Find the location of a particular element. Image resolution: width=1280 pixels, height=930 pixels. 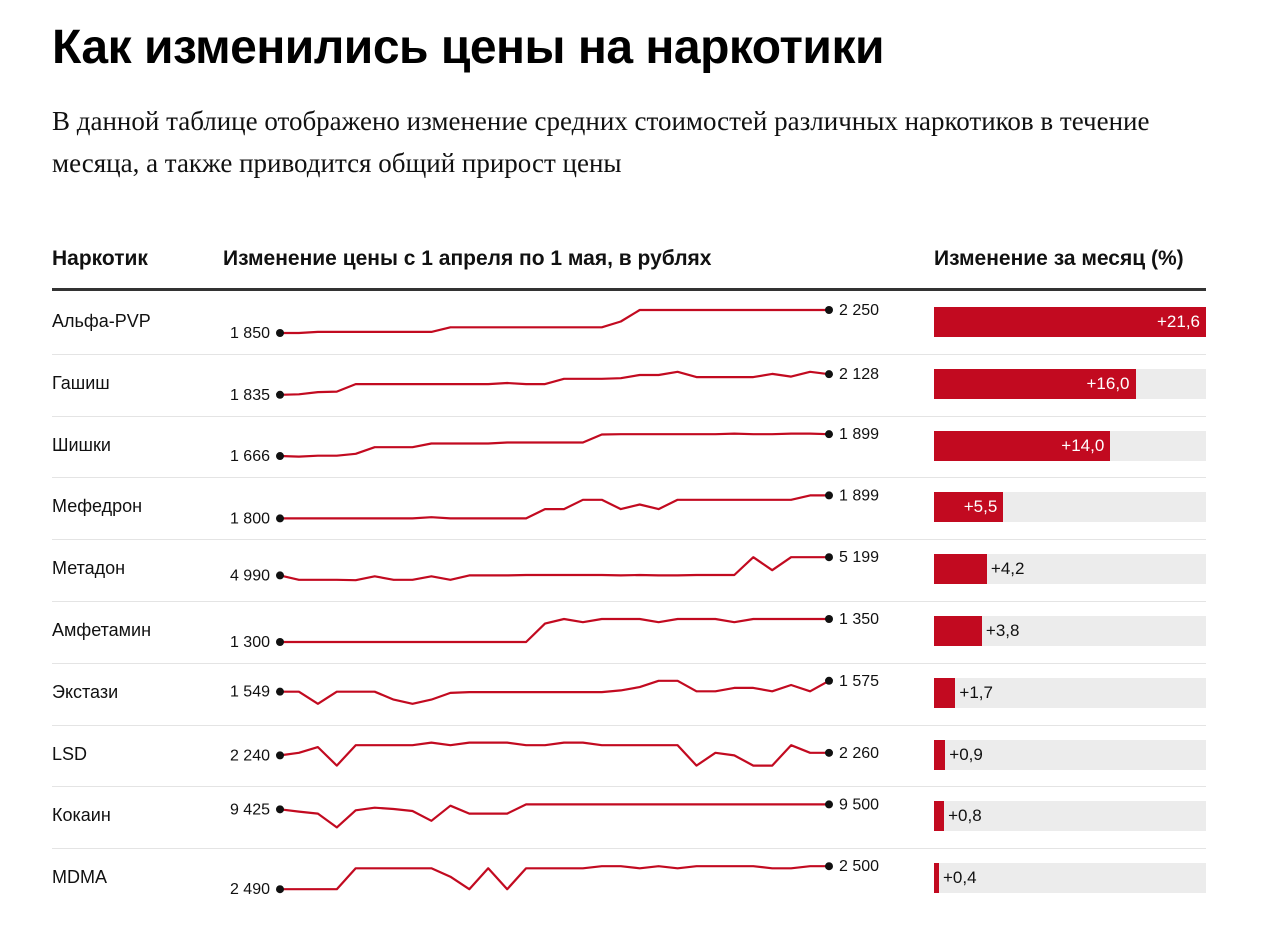

percent-label: +0,9 is located at coordinates (966, 754).